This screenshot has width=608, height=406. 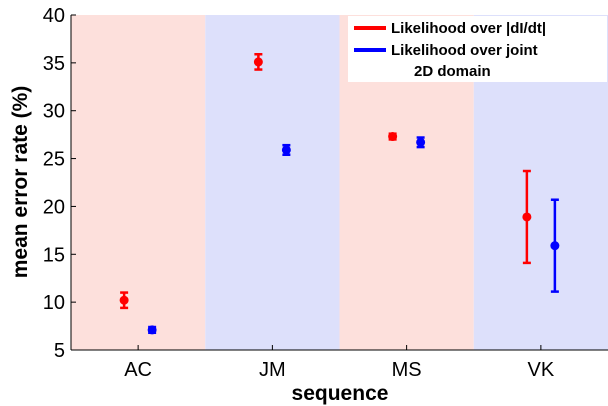 I want to click on y-tick-label: 15, so click(x=54, y=255).